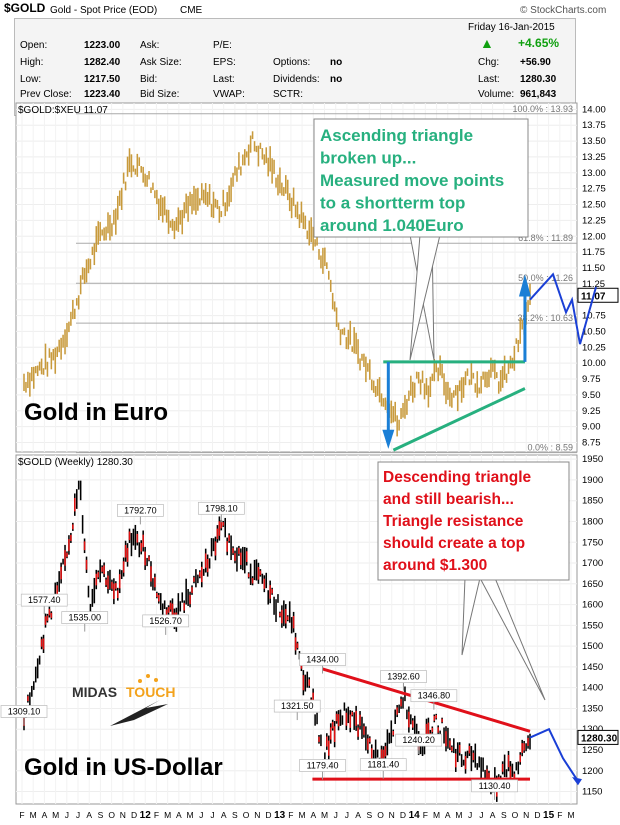  Describe the element at coordinates (46, 94) in the screenshot. I see `quote-label: Prev Close:` at that location.